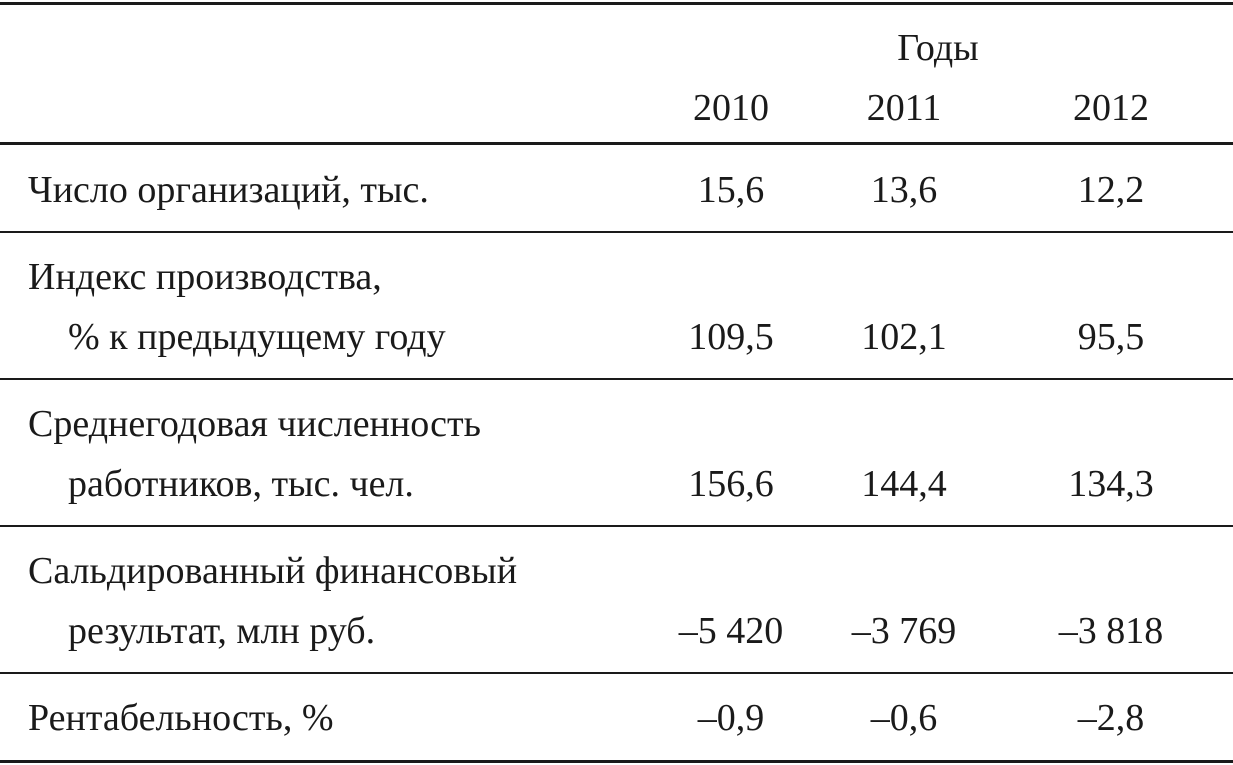 Image resolution: width=1233 pixels, height=765 pixels. What do you see at coordinates (222, 631) in the screenshot?
I see `row-label: результат, млн руб.` at bounding box center [222, 631].